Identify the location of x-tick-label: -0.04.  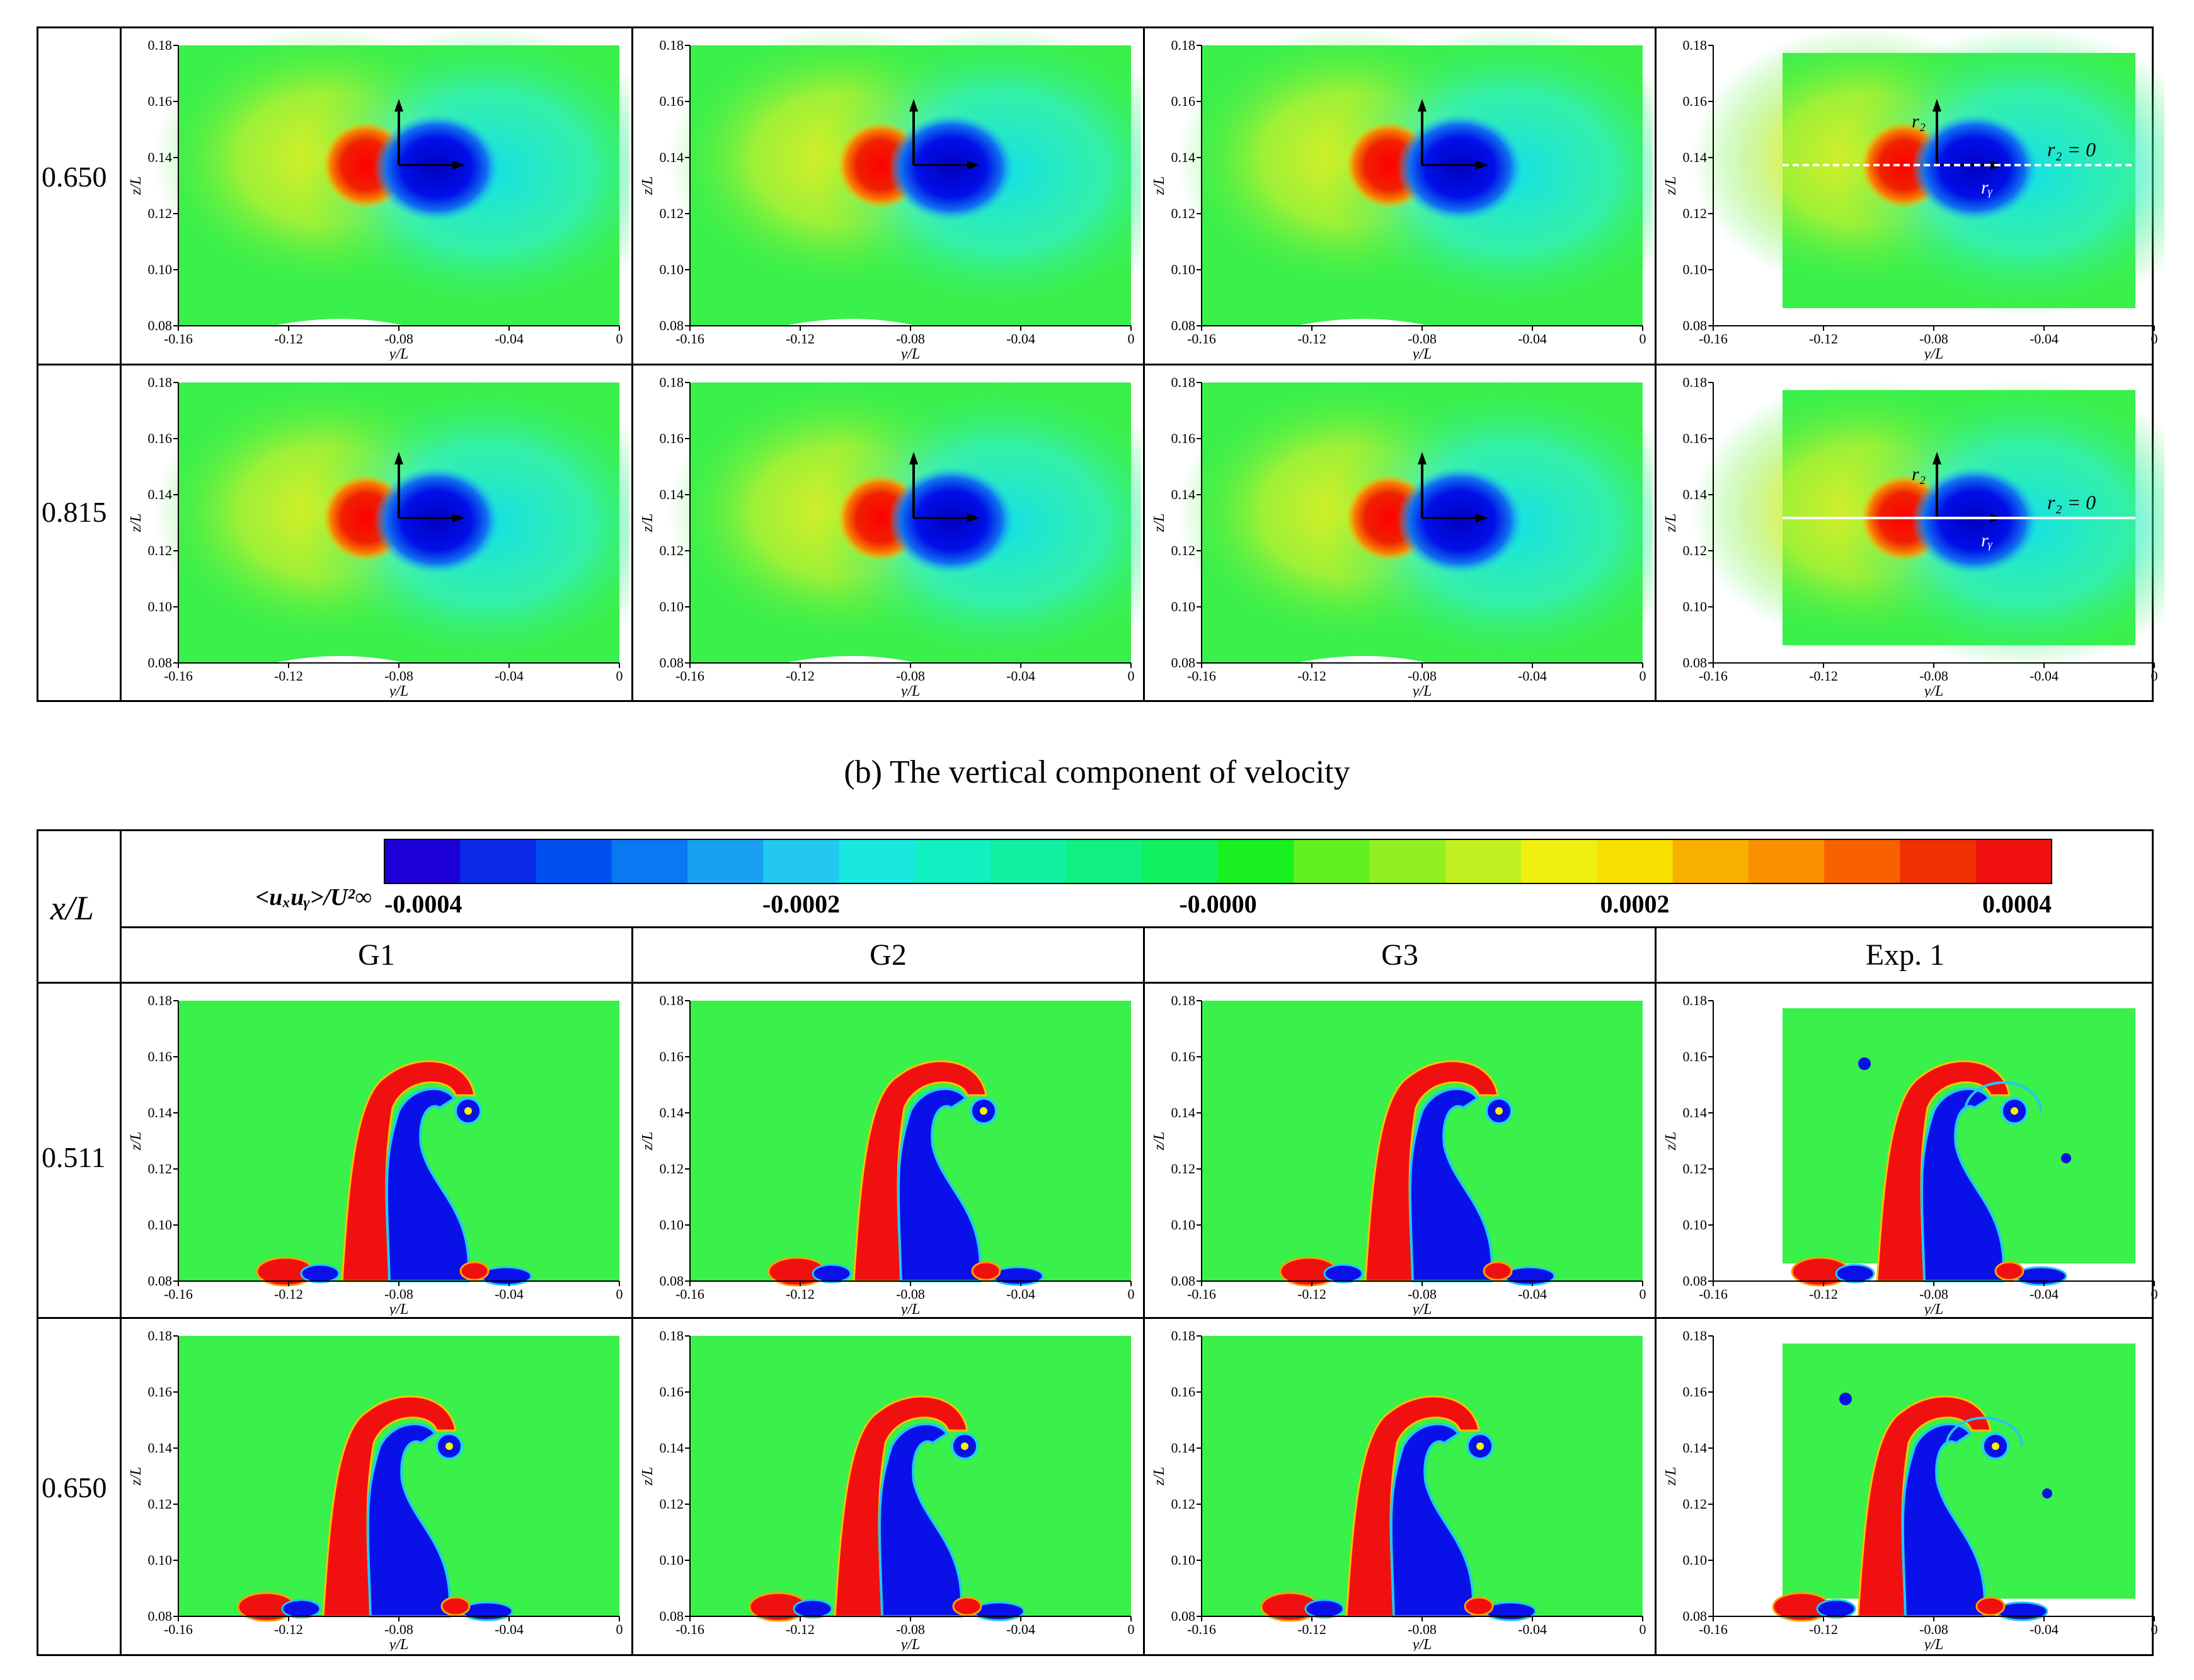
(2044, 1294).